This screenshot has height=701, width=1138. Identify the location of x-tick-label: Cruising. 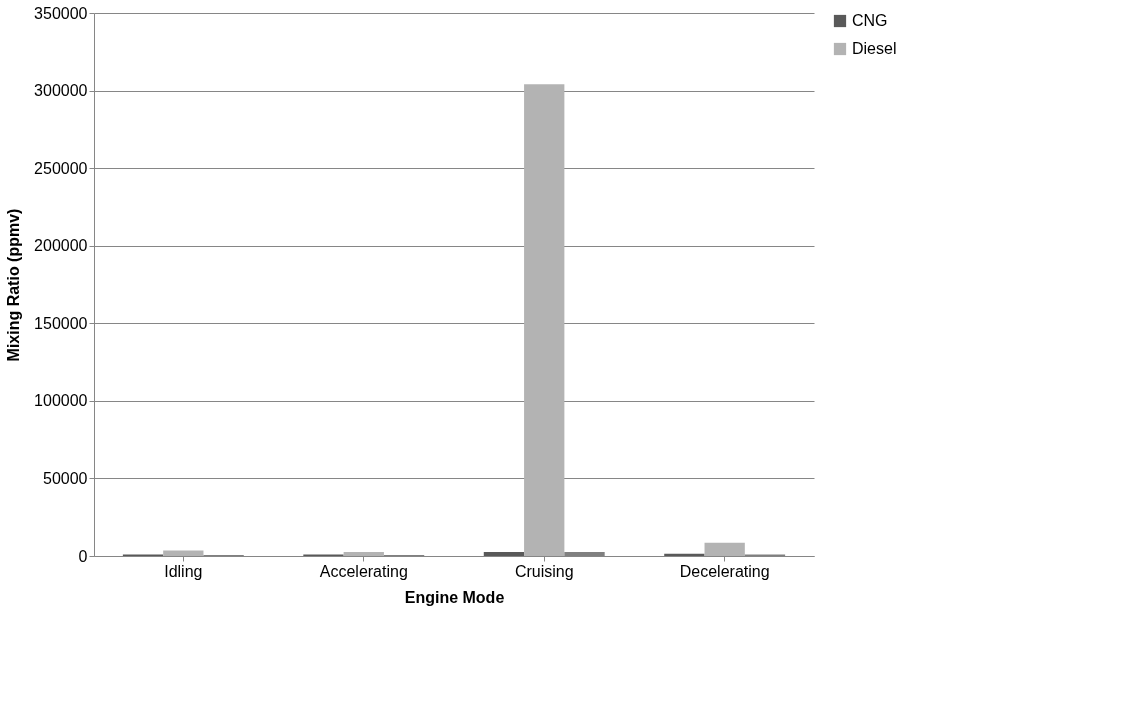
(544, 571).